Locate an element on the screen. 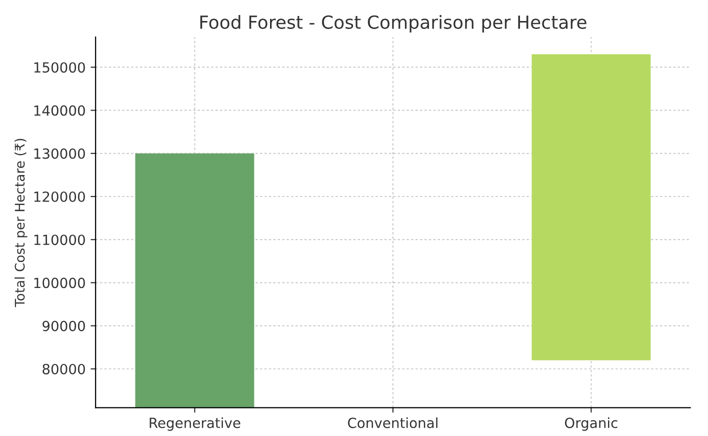  y-tick-label: 90000 is located at coordinates (63, 326).